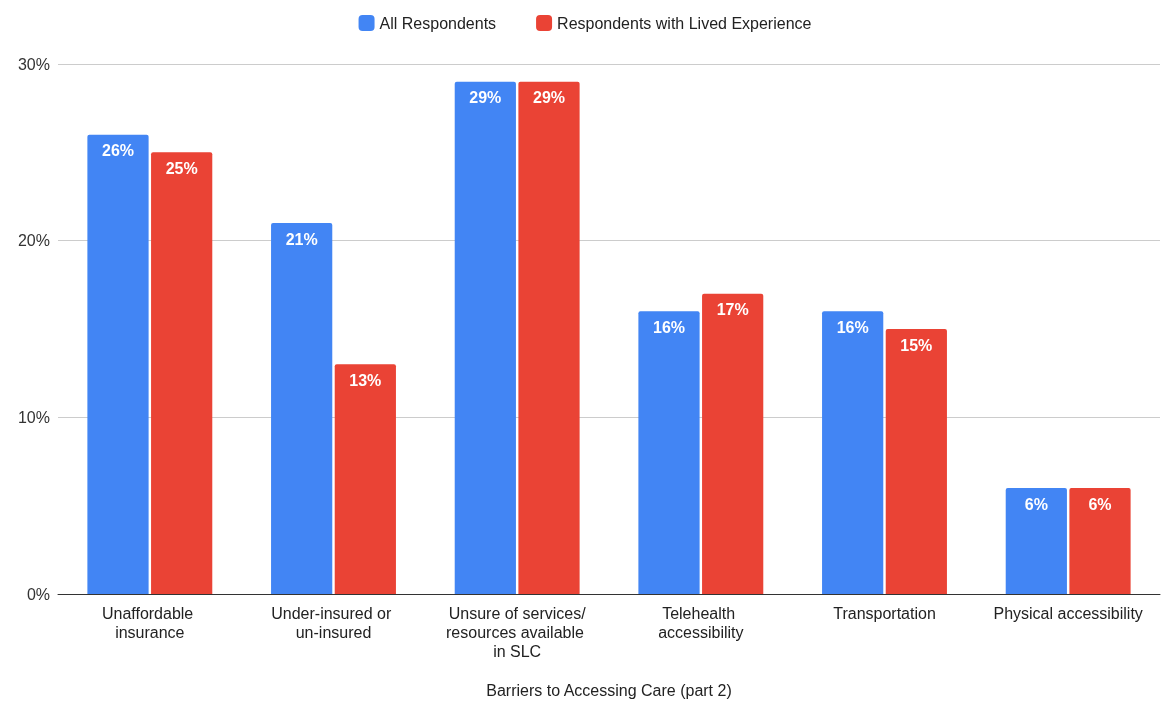 This screenshot has width=1170, height=711. Describe the element at coordinates (609, 690) in the screenshot. I see `x-axis-title: Barriers to Accessing Care (part 2)` at that location.